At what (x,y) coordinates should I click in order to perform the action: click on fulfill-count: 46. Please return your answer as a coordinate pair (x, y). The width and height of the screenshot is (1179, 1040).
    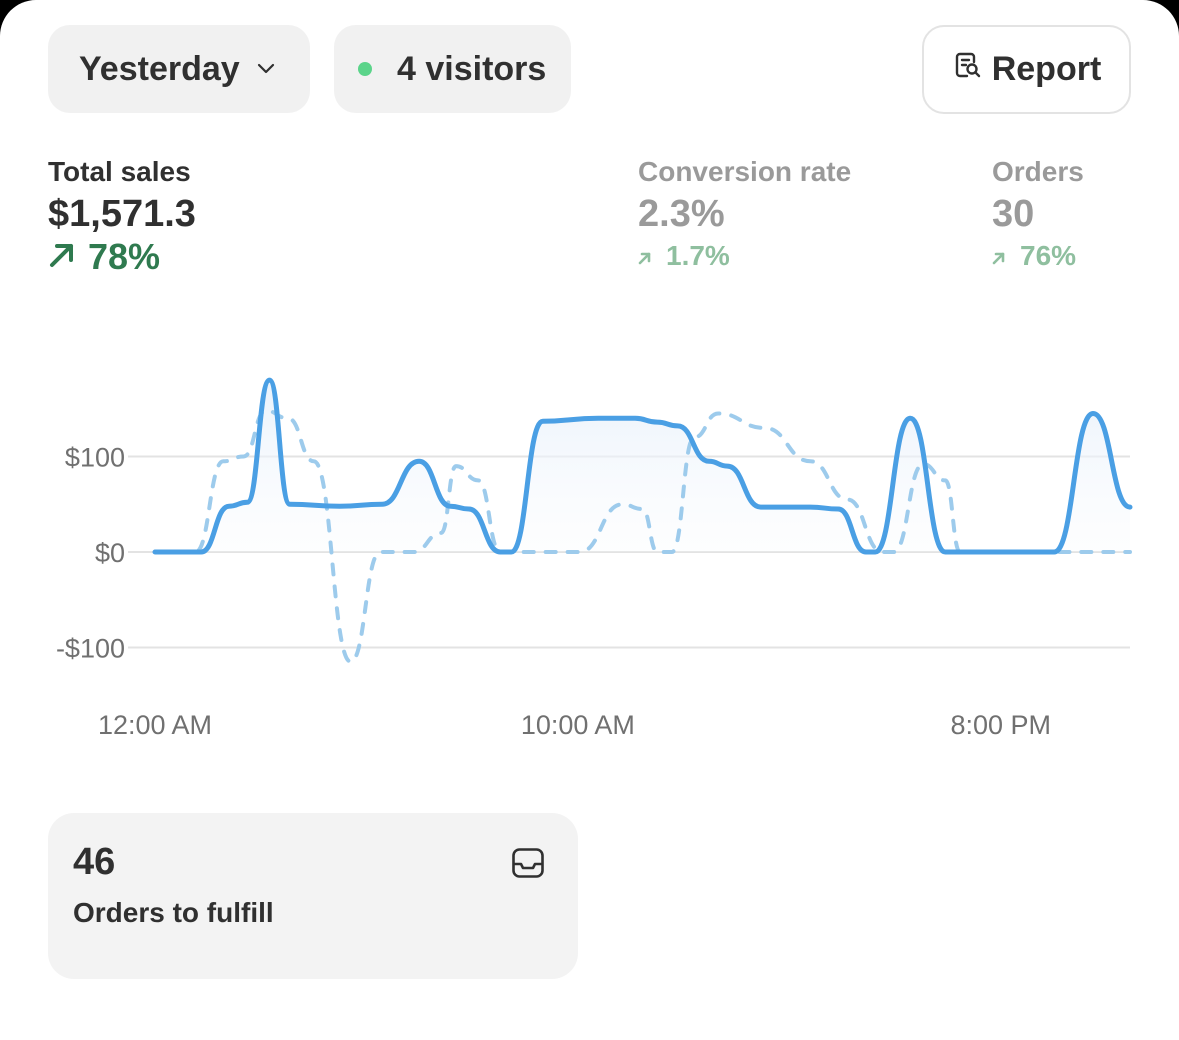
    Looking at the image, I should click on (94, 862).